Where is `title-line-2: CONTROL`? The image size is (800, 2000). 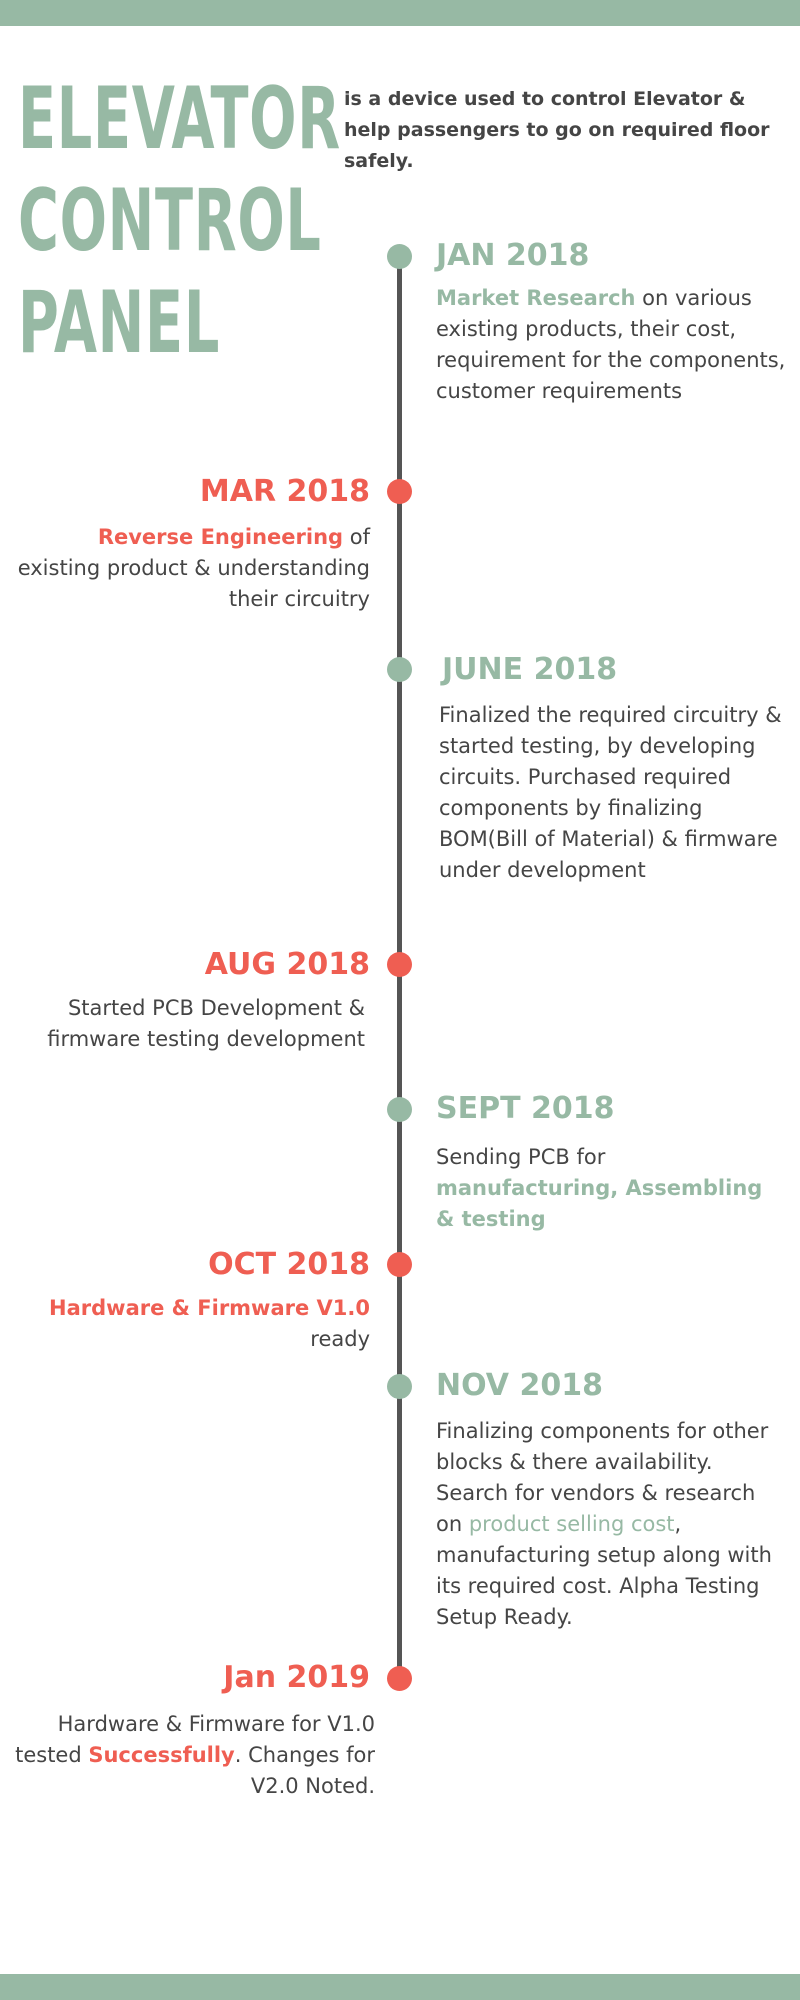
title-line-2: CONTROL is located at coordinates (170, 221).